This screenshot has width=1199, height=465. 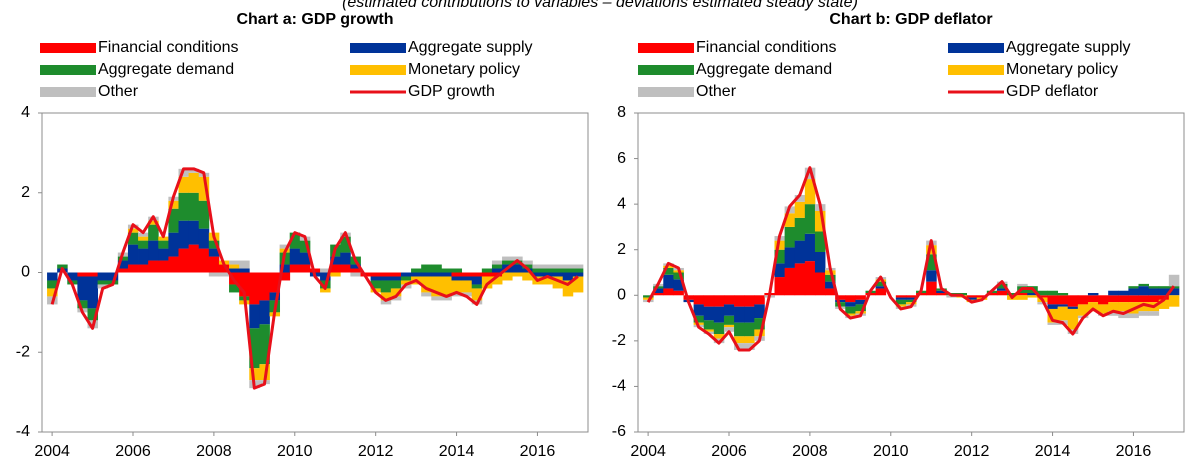 What do you see at coordinates (716, 91) in the screenshot?
I see `legend-label: Other` at bounding box center [716, 91].